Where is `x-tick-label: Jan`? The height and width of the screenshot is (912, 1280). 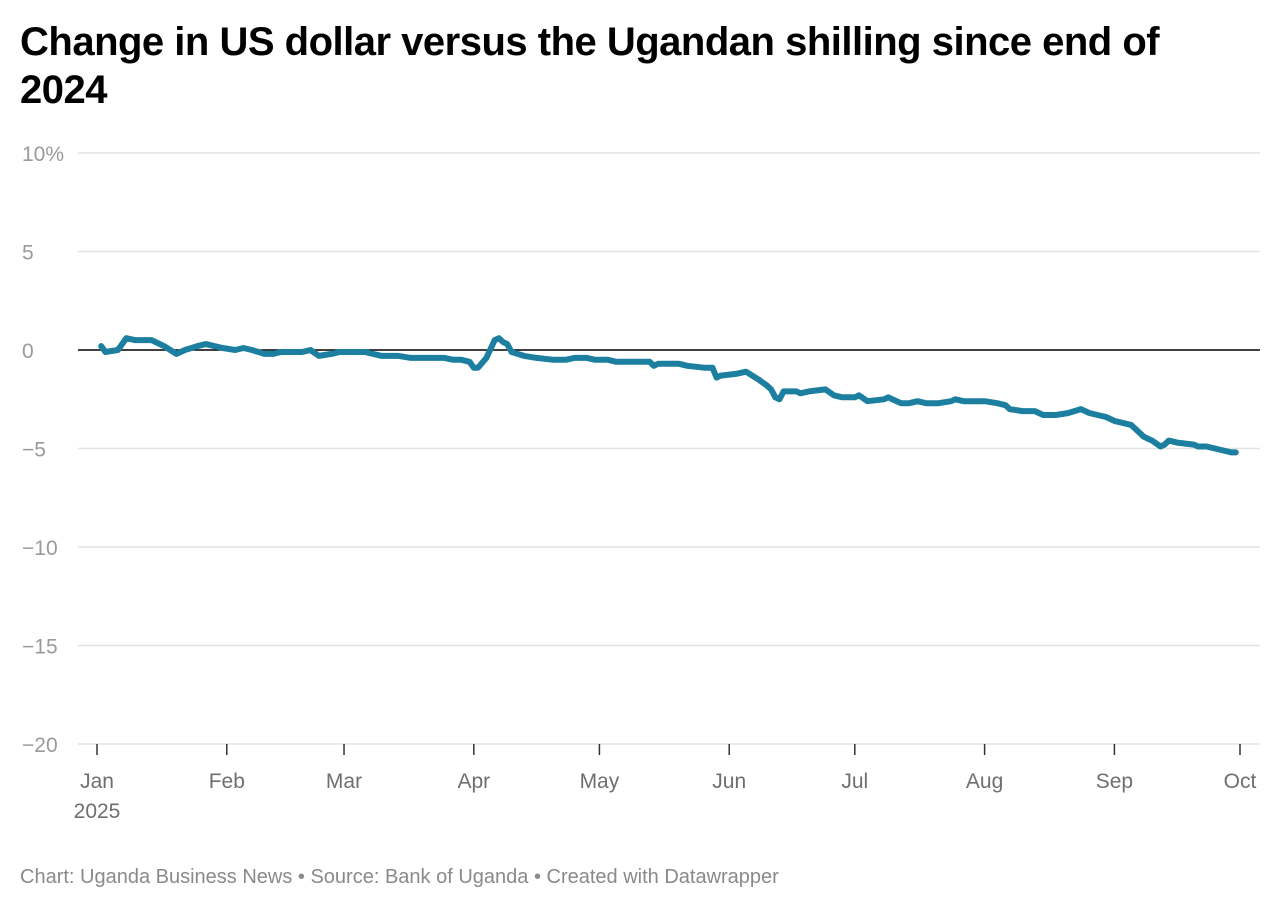 x-tick-label: Jan is located at coordinates (97, 781).